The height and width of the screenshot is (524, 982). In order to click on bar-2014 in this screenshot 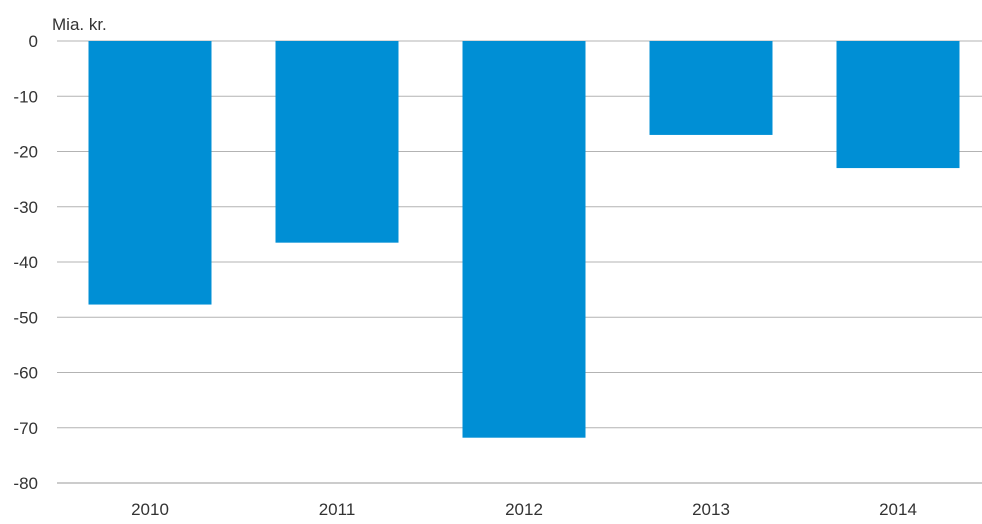, I will do `click(898, 105)`.